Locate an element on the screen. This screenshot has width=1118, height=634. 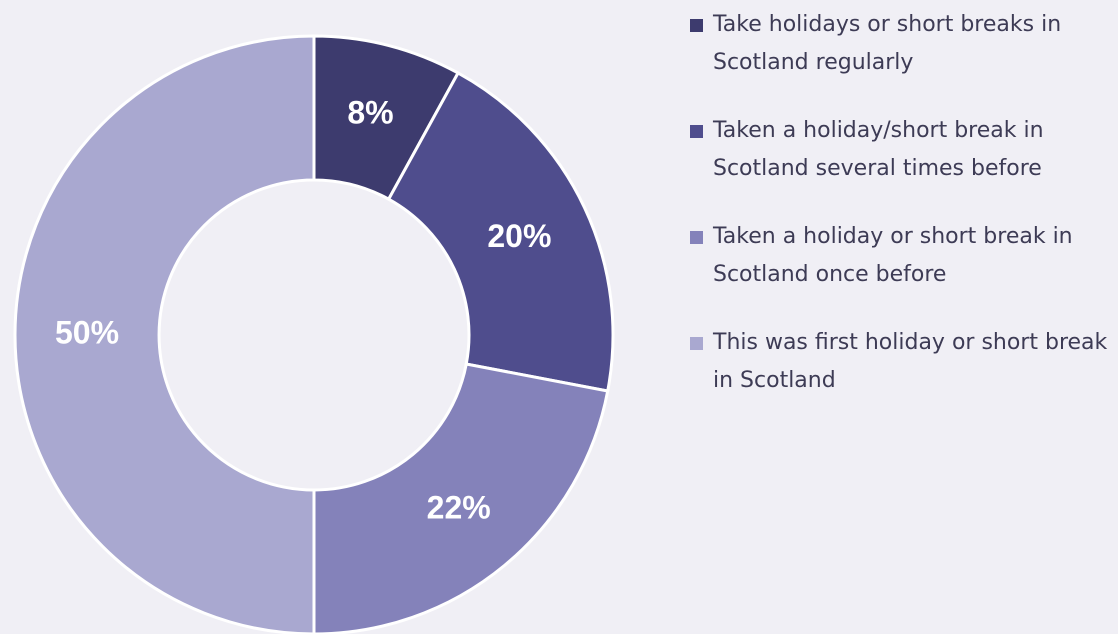
data-label: 8% is located at coordinates (370, 113).